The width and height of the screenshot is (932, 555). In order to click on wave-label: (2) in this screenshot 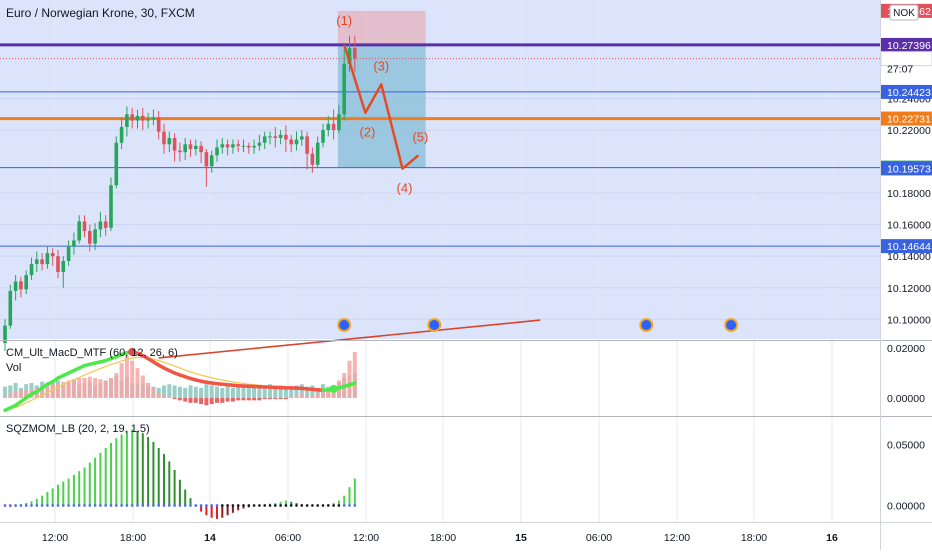, I will do `click(367, 132)`.